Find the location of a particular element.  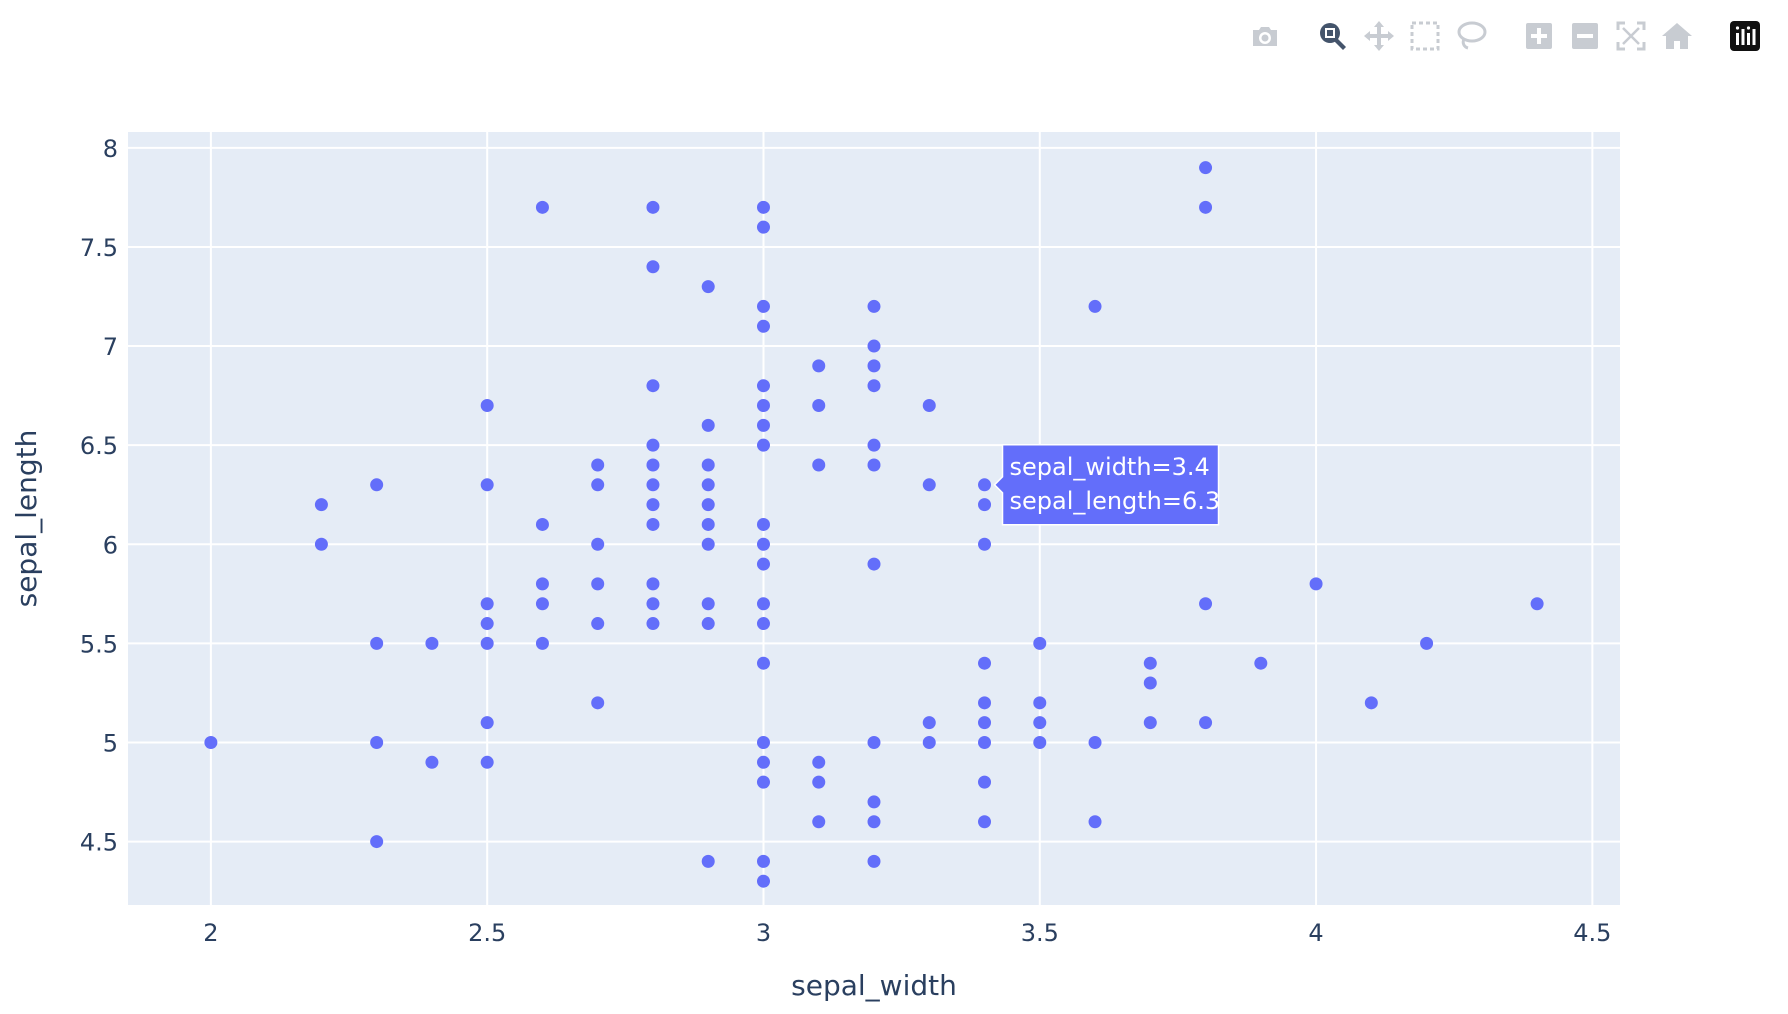

reset-axes-button is located at coordinates (1677, 36).